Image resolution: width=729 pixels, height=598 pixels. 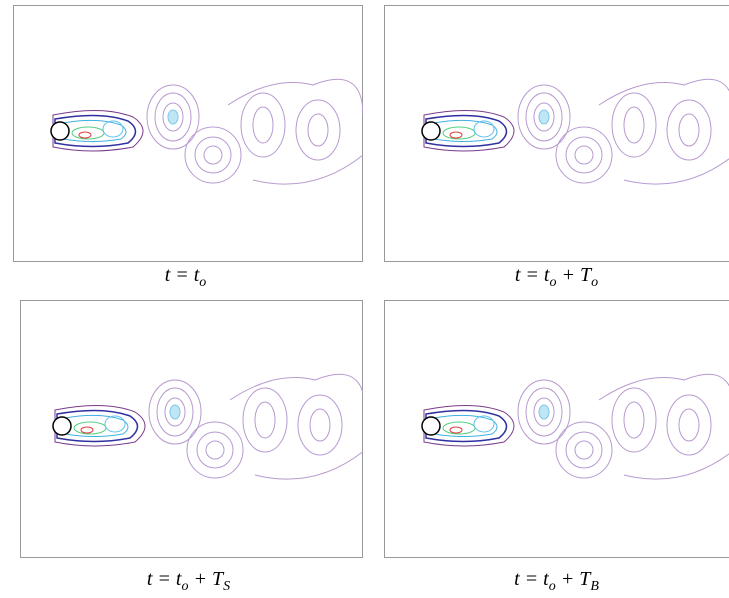 I want to click on caption: t = to + TS, so click(x=188, y=581).